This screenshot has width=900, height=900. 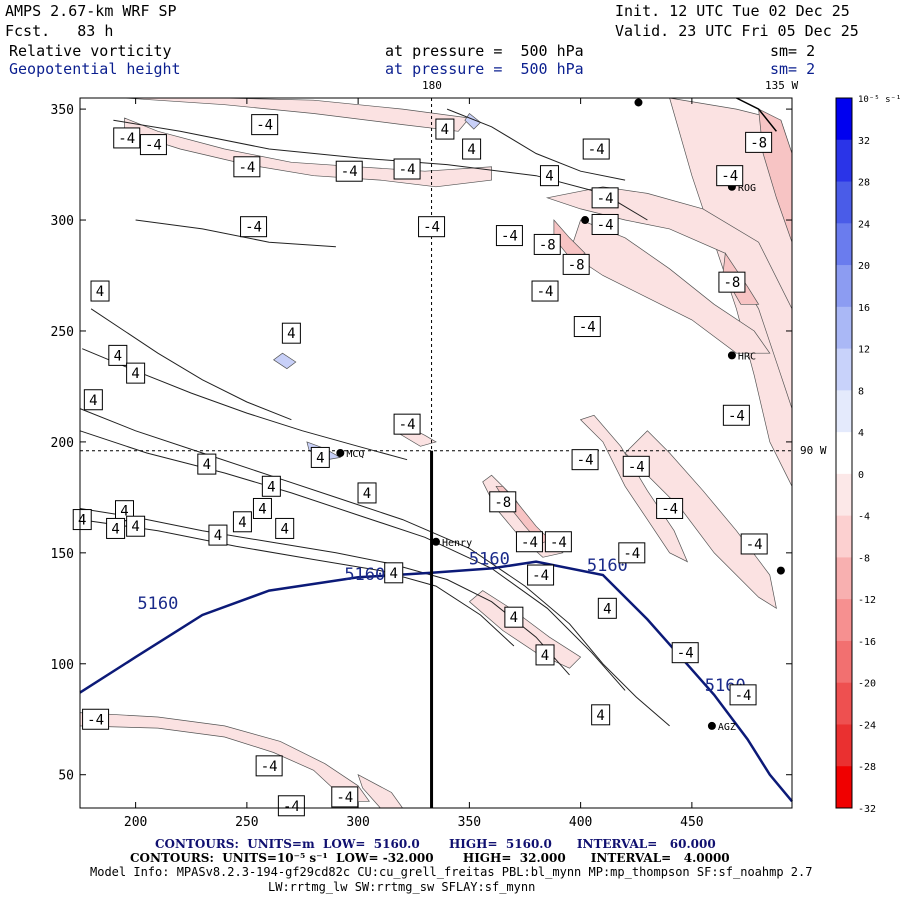 What do you see at coordinates (484, 69) in the screenshot?
I see `field2-level: at pressure = 500 hPa` at bounding box center [484, 69].